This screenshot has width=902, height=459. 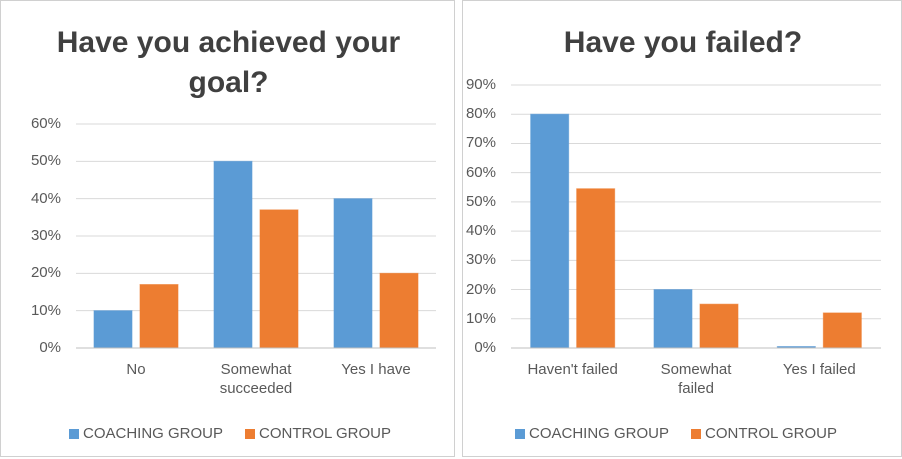 I want to click on x-tick-label: Yes I failed, so click(x=819, y=369).